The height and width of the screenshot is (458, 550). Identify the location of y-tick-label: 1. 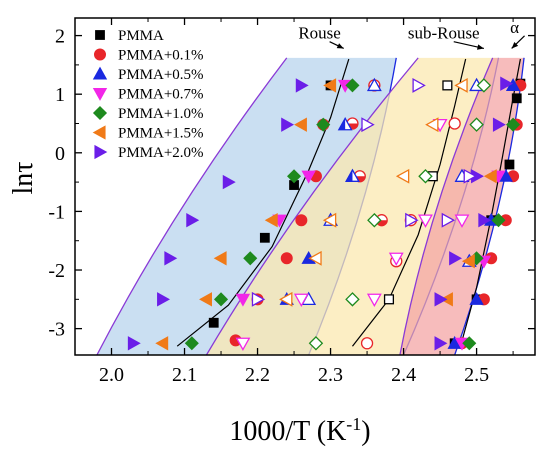
(60, 95).